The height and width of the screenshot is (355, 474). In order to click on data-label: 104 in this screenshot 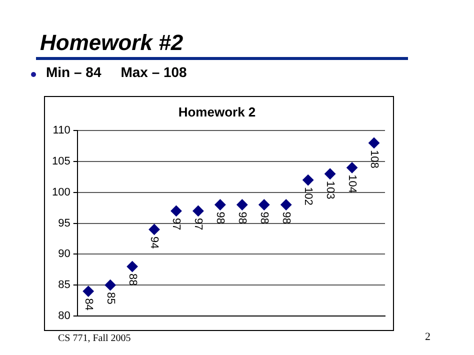, I will do `click(352, 184)`.